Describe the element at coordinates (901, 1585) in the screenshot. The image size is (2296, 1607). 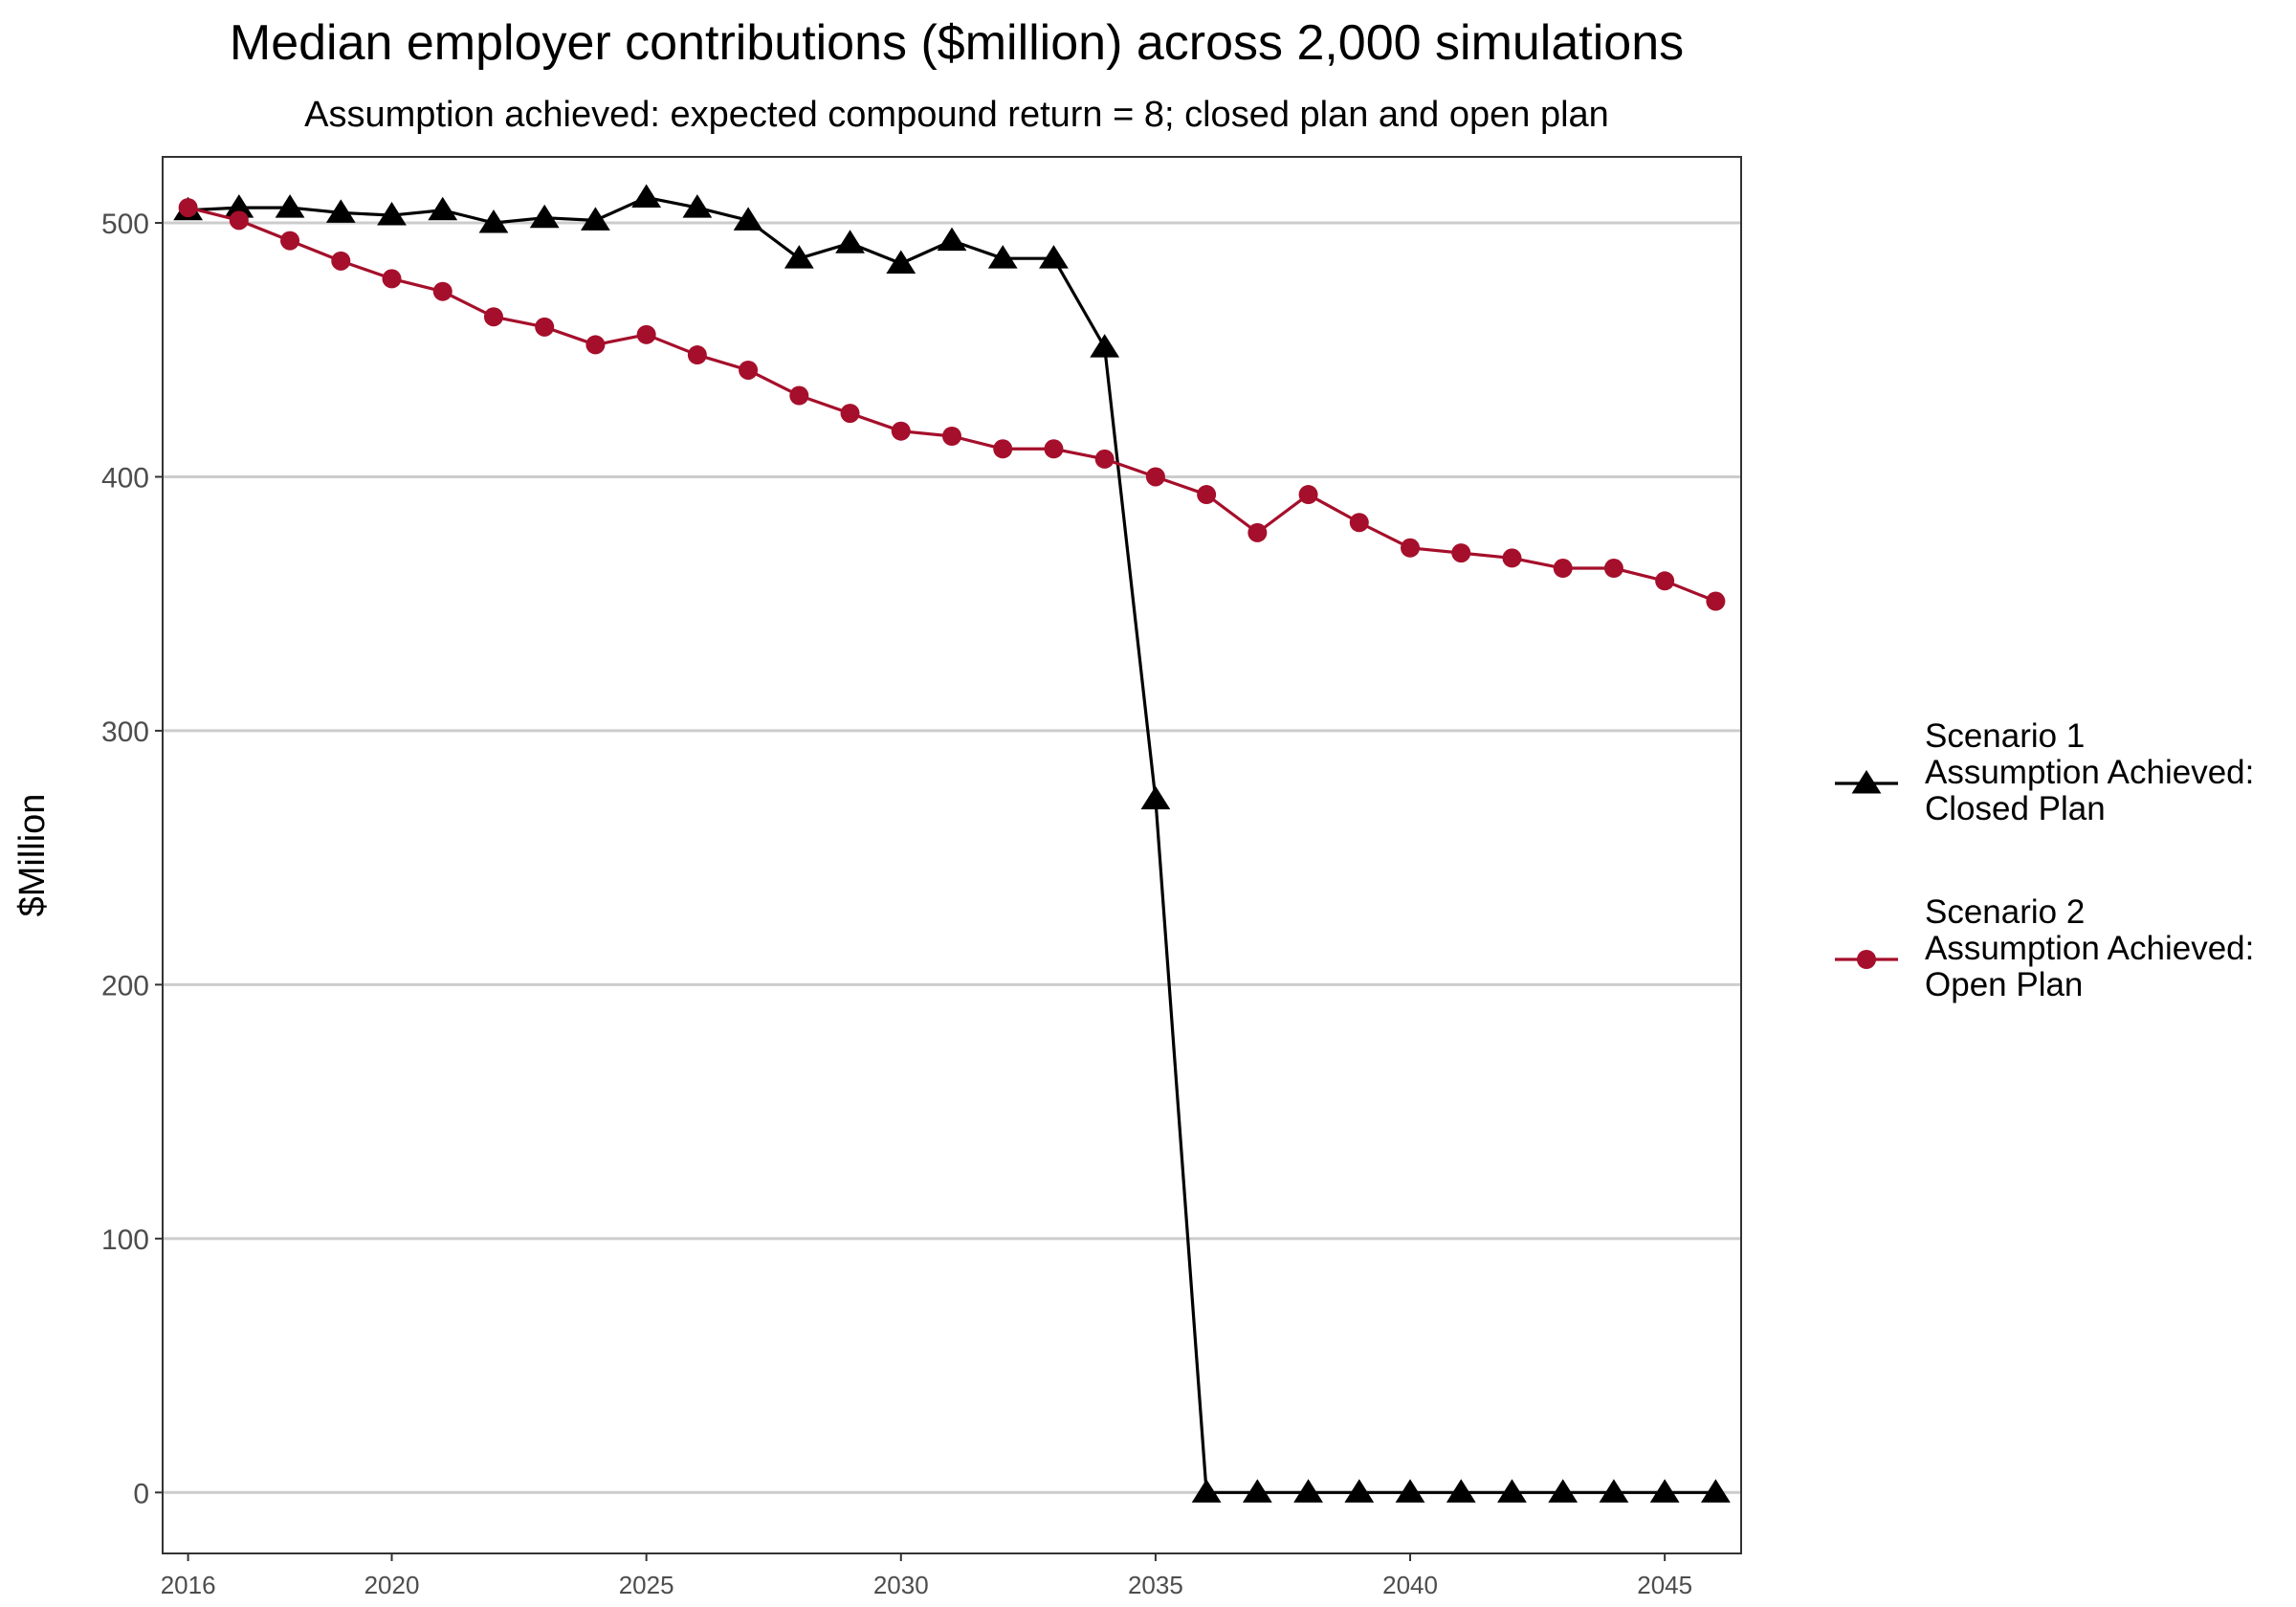
I see `x-tick-label: 2030` at that location.